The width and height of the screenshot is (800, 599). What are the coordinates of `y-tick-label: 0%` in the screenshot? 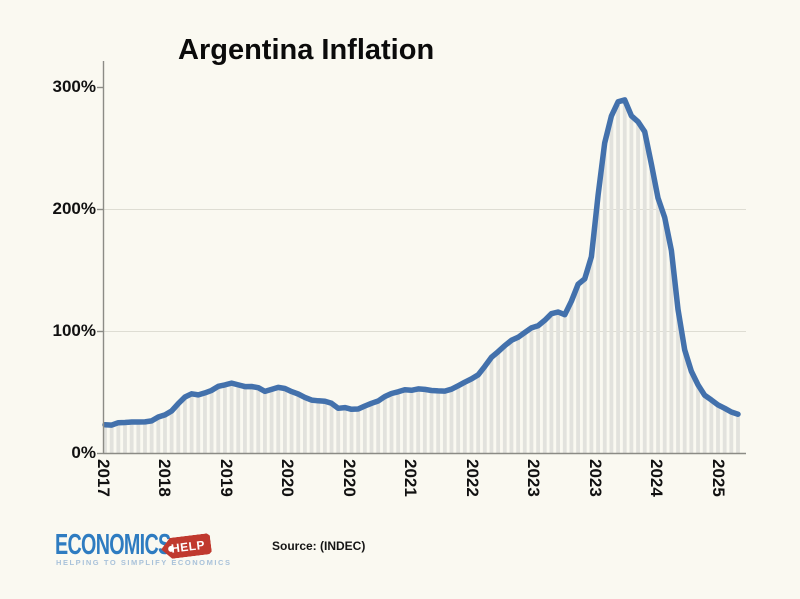 It's located at (83, 452).